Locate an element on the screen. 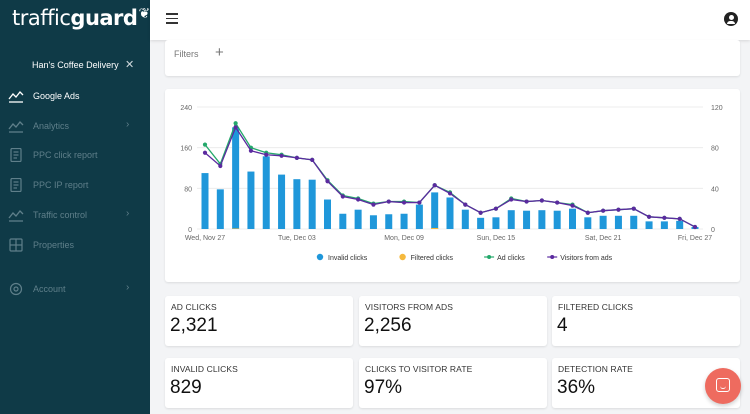 This screenshot has width=750, height=414. user-account-icon is located at coordinates (731, 19).